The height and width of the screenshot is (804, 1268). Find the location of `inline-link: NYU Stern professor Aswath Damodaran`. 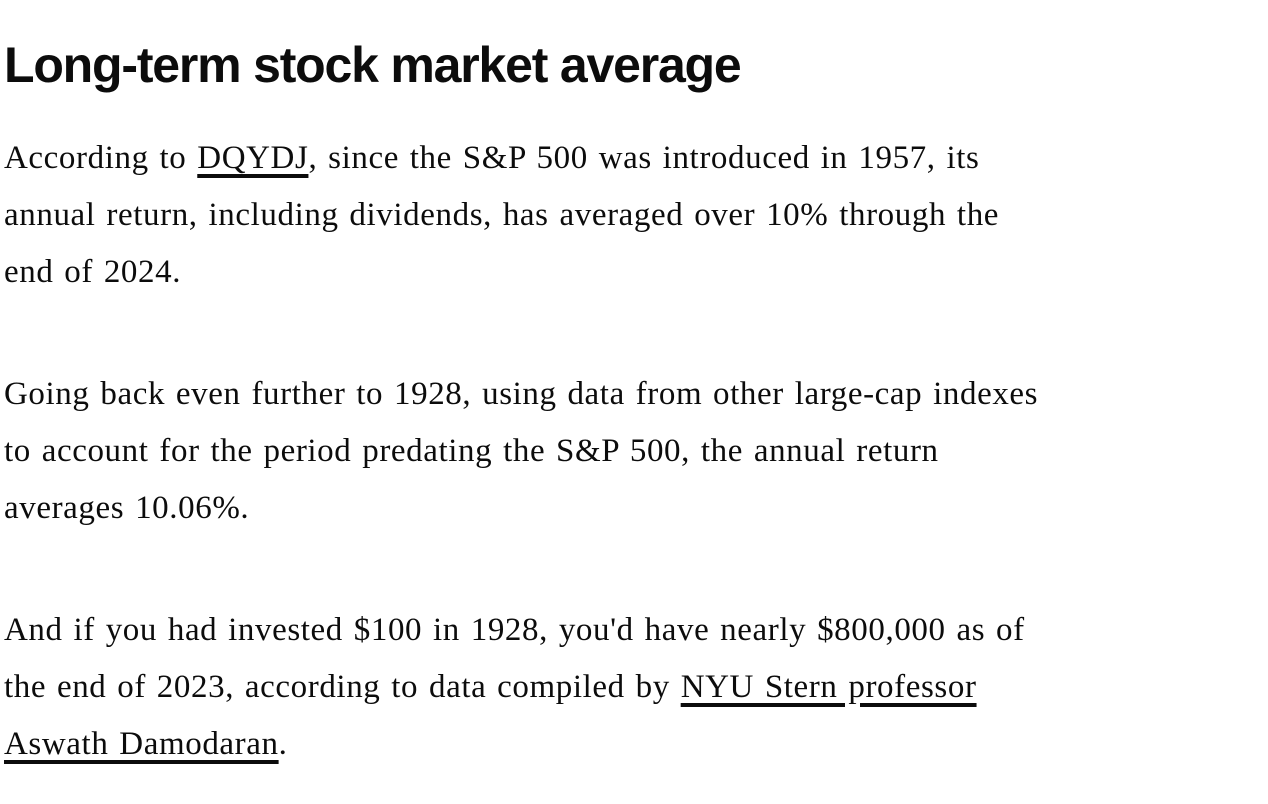

inline-link: NYU Stern professor Aswath Damodaran is located at coordinates (490, 715).